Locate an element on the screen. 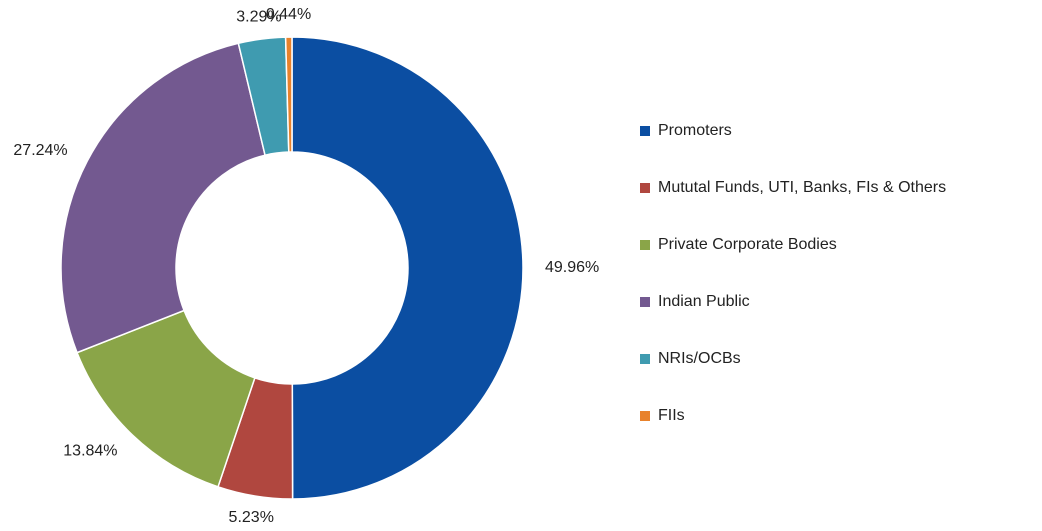  data-label: 3.29% is located at coordinates (258, 16).